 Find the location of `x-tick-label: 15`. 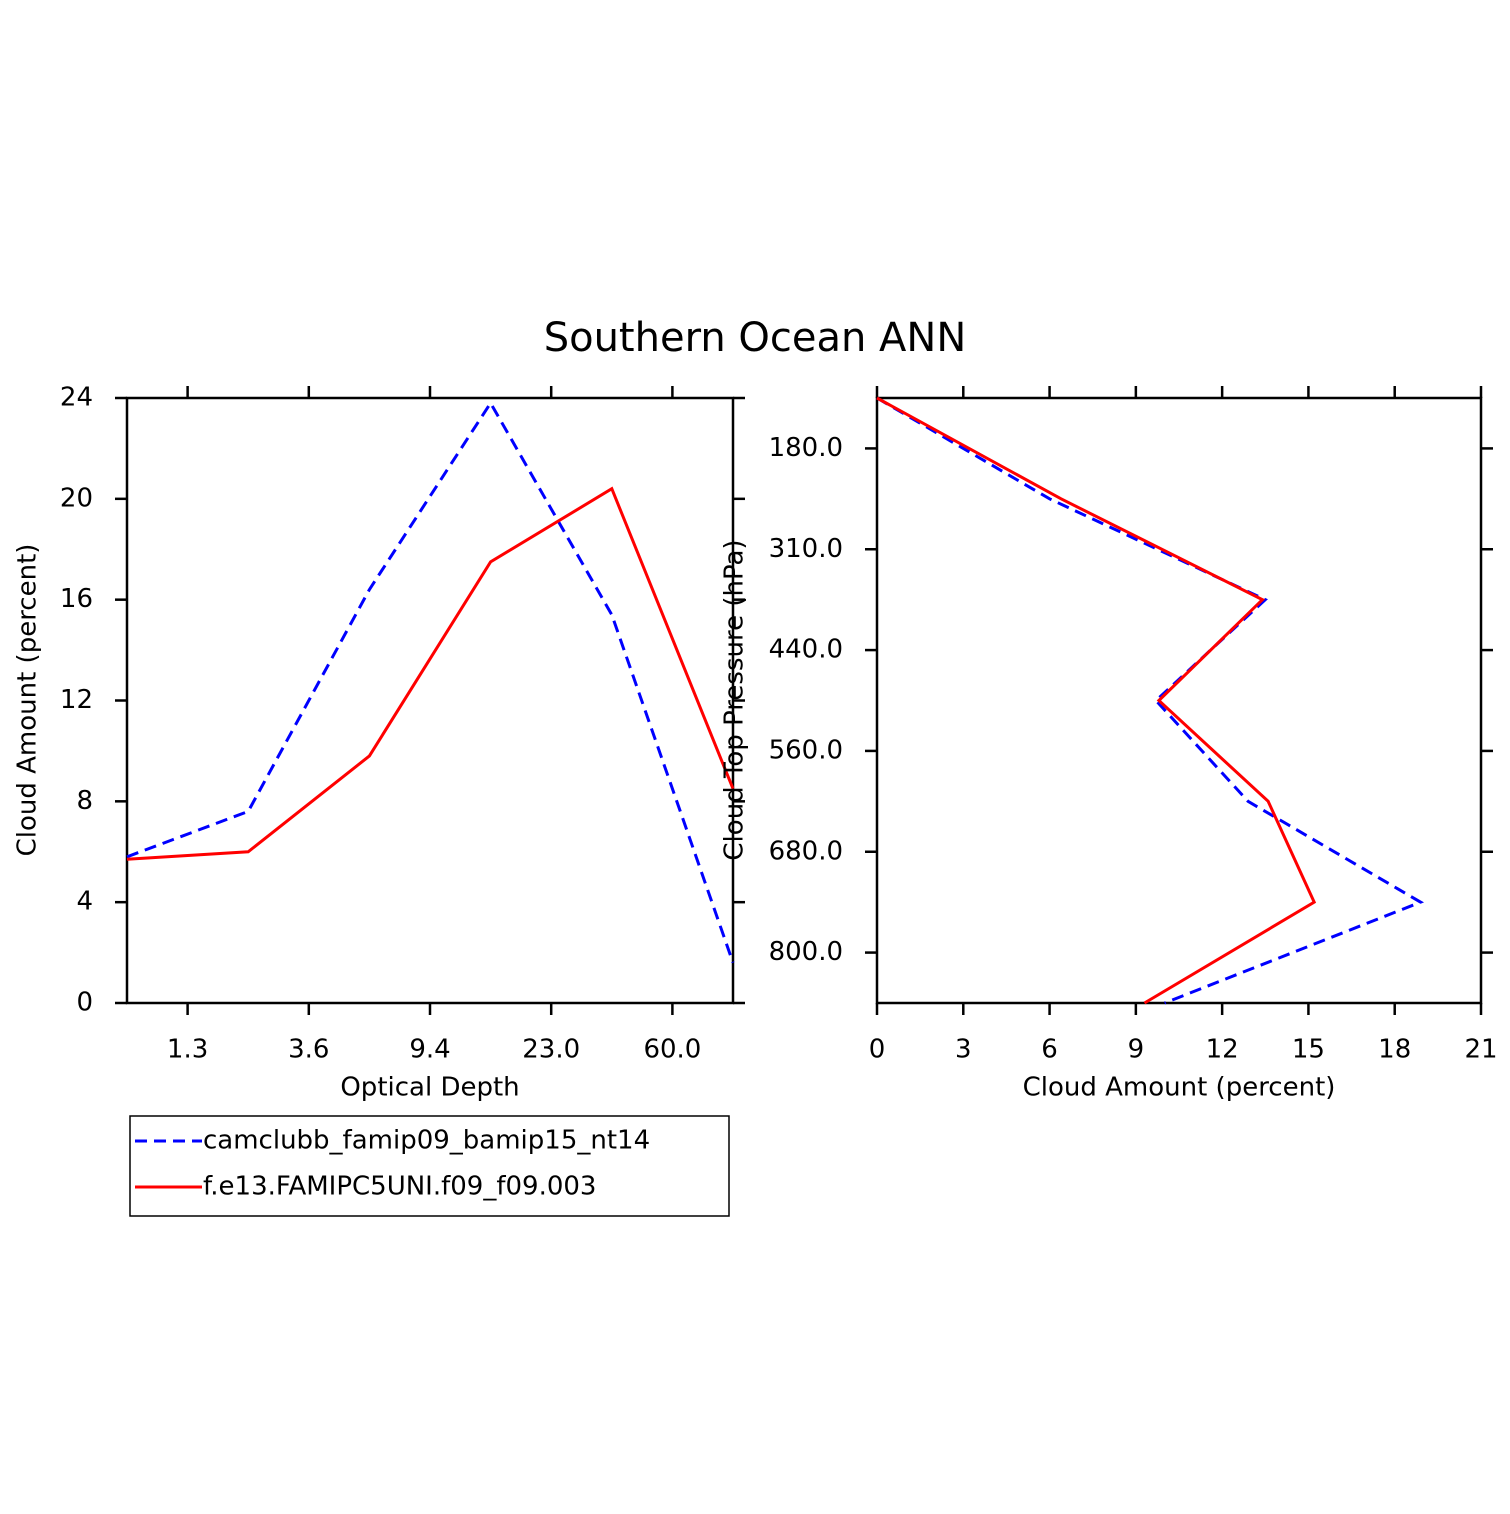

x-tick-label: 15 is located at coordinates (1308, 1050).